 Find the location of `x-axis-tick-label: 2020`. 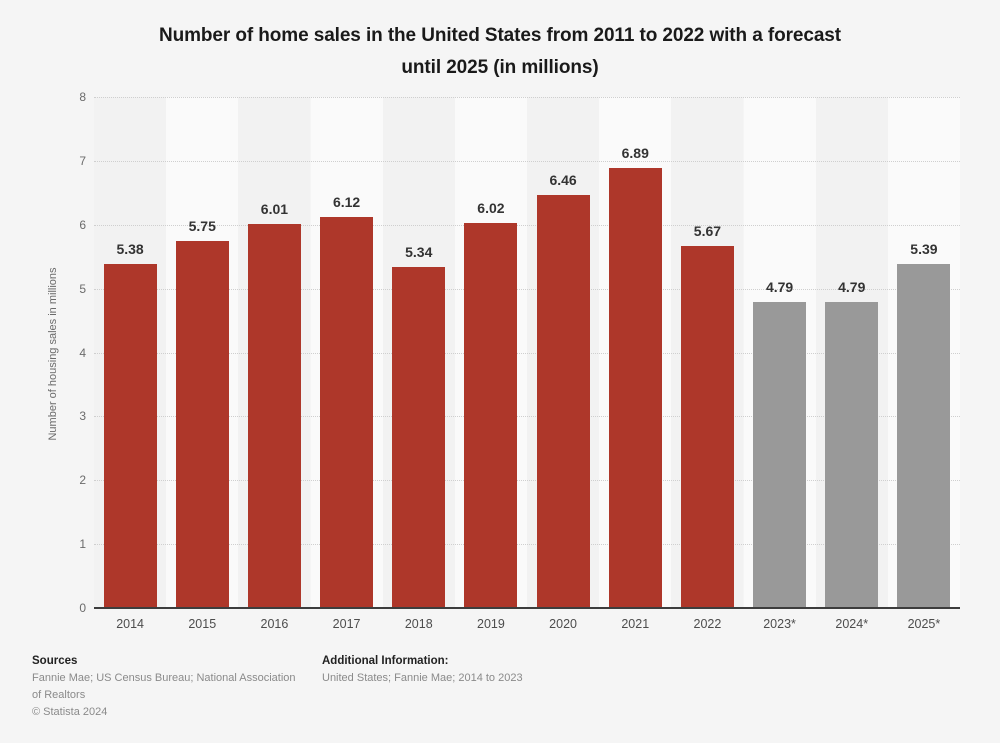

x-axis-tick-label: 2020 is located at coordinates (563, 624).